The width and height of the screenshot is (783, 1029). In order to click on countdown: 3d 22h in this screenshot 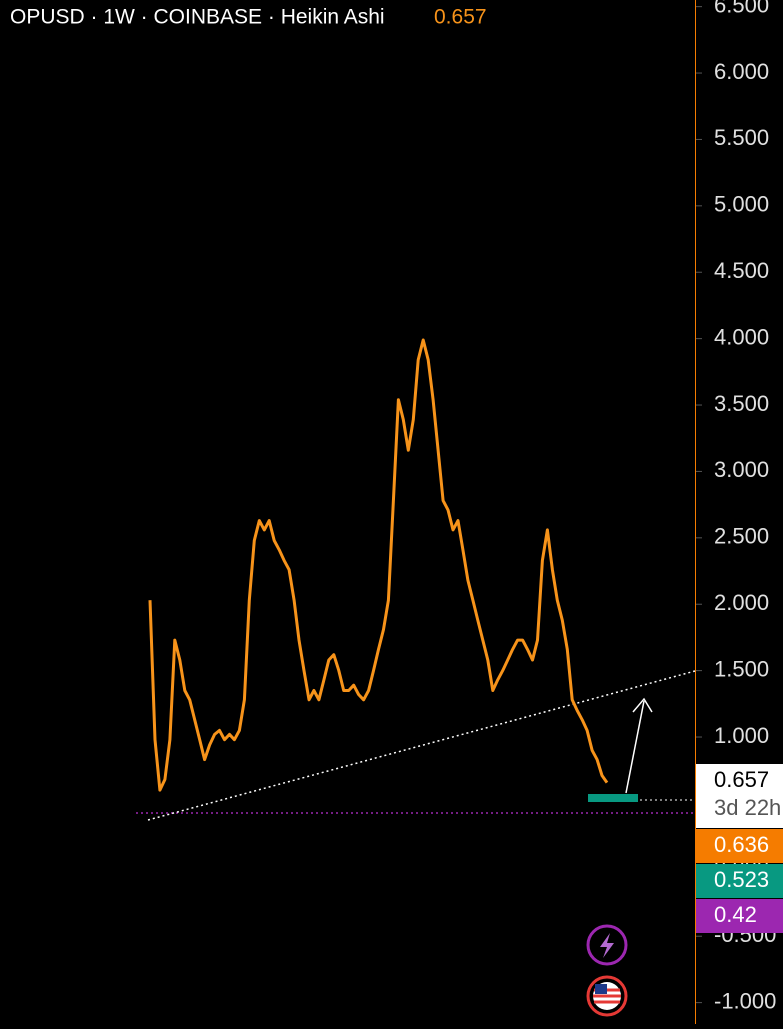, I will do `click(747, 807)`.